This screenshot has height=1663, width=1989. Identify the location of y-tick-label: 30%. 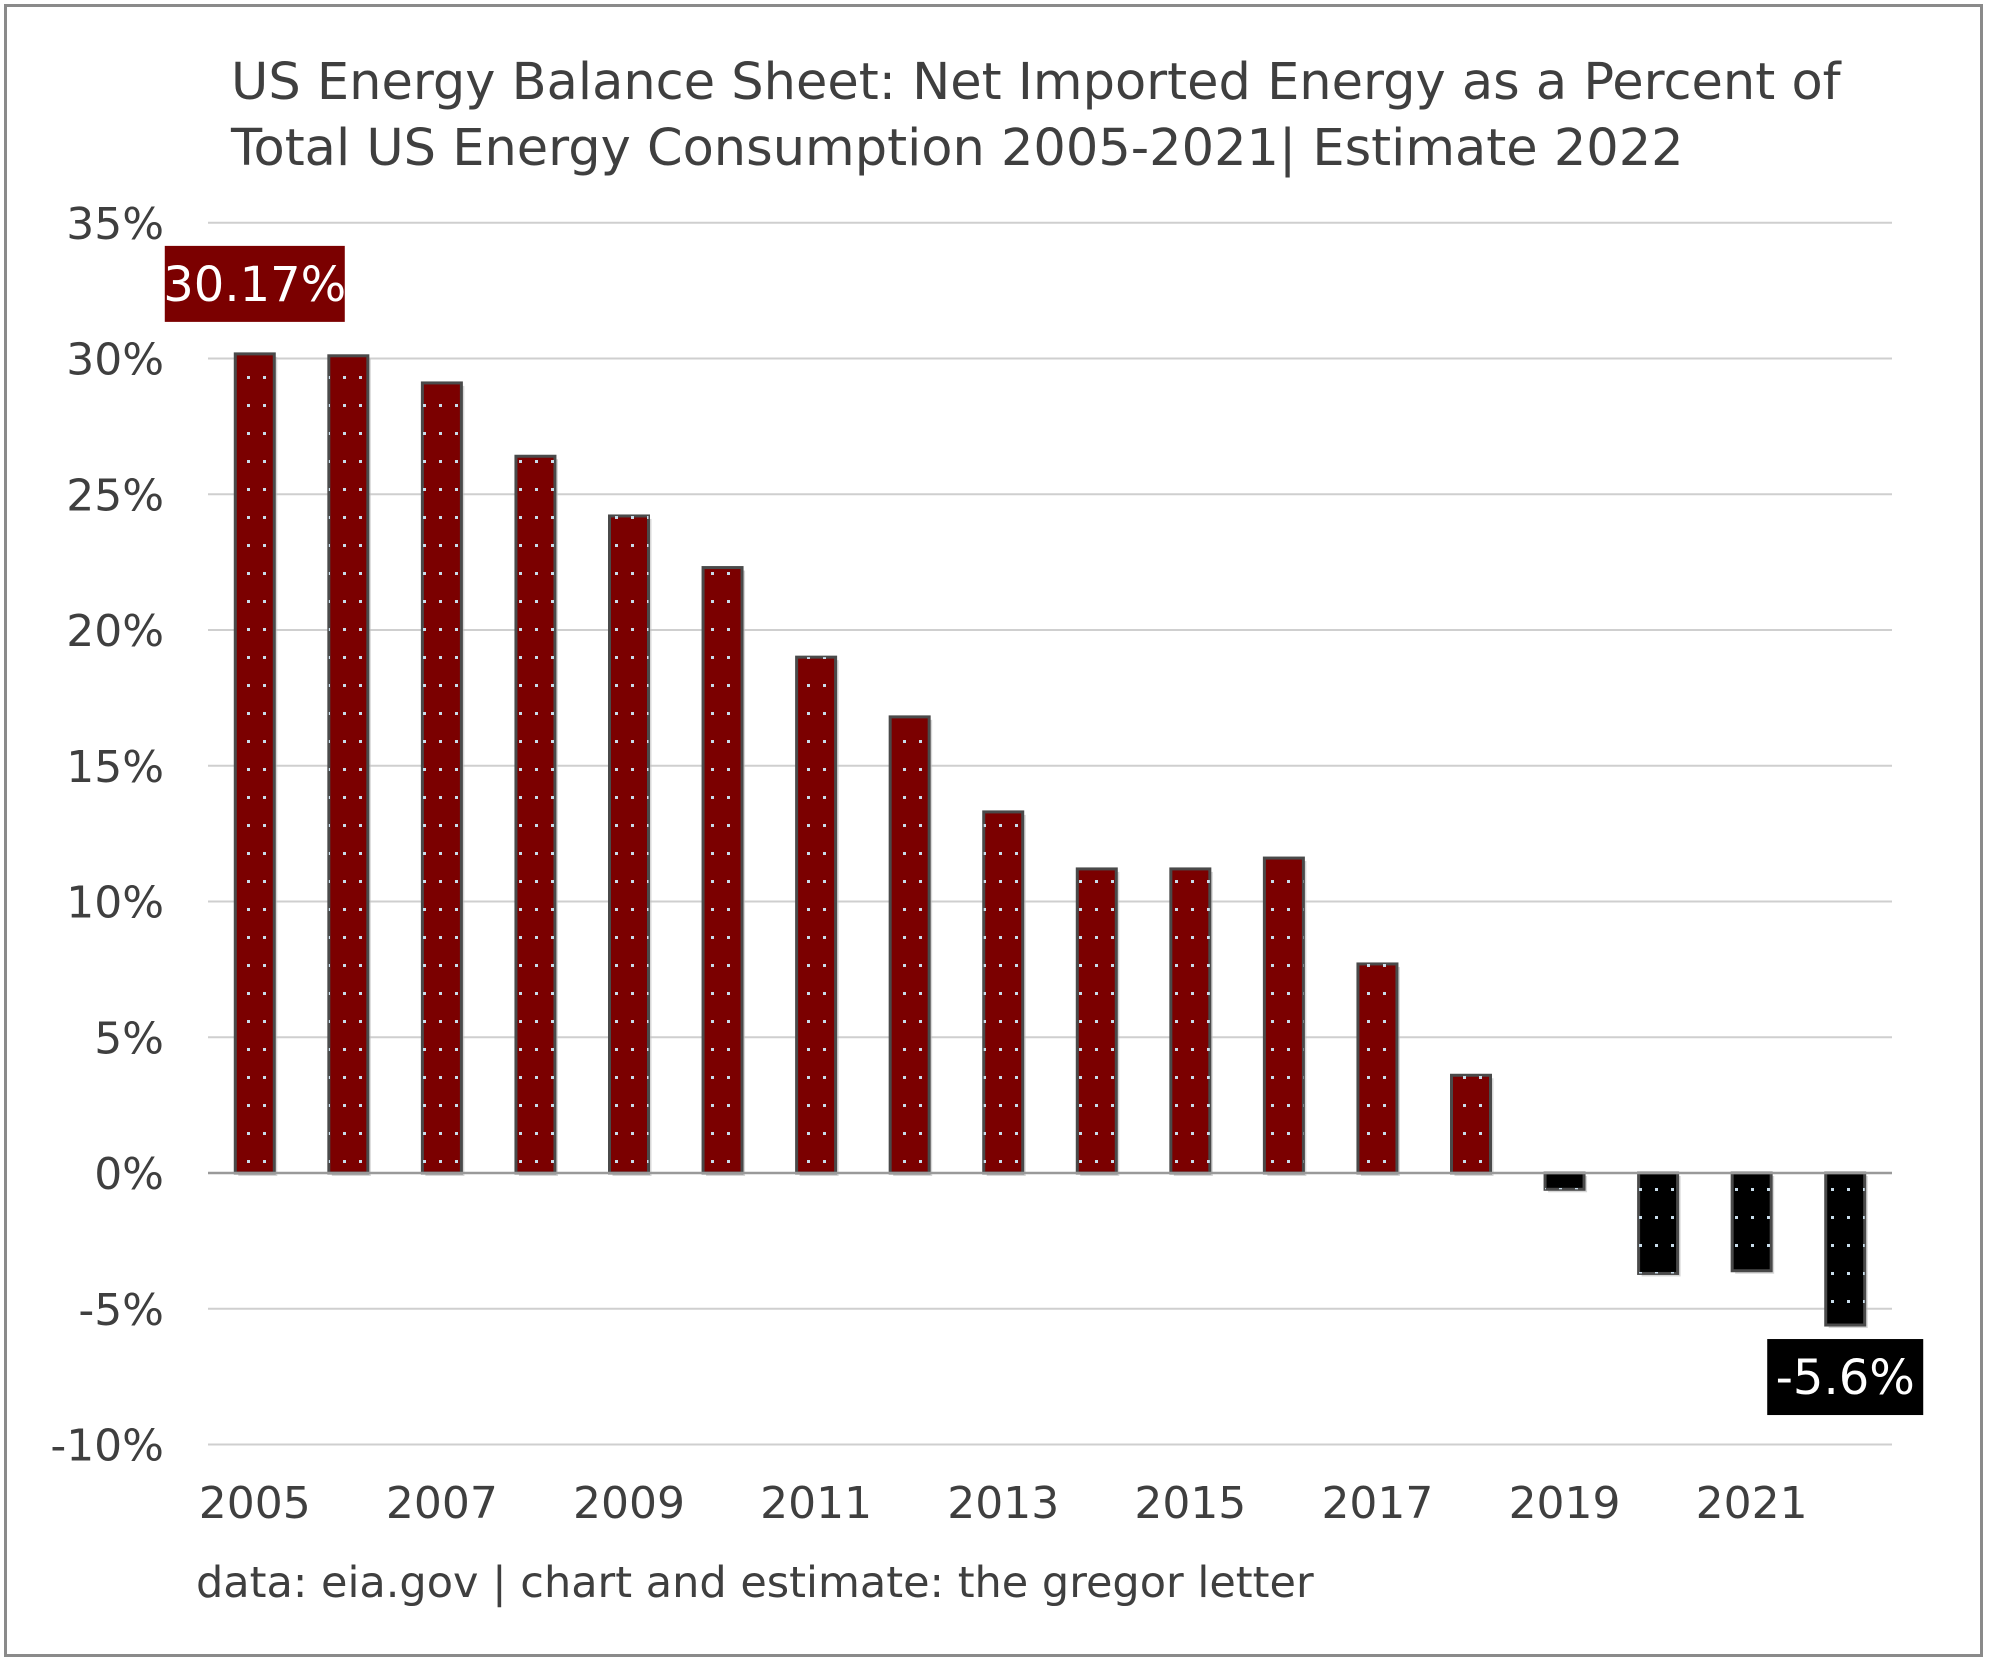
(115, 360).